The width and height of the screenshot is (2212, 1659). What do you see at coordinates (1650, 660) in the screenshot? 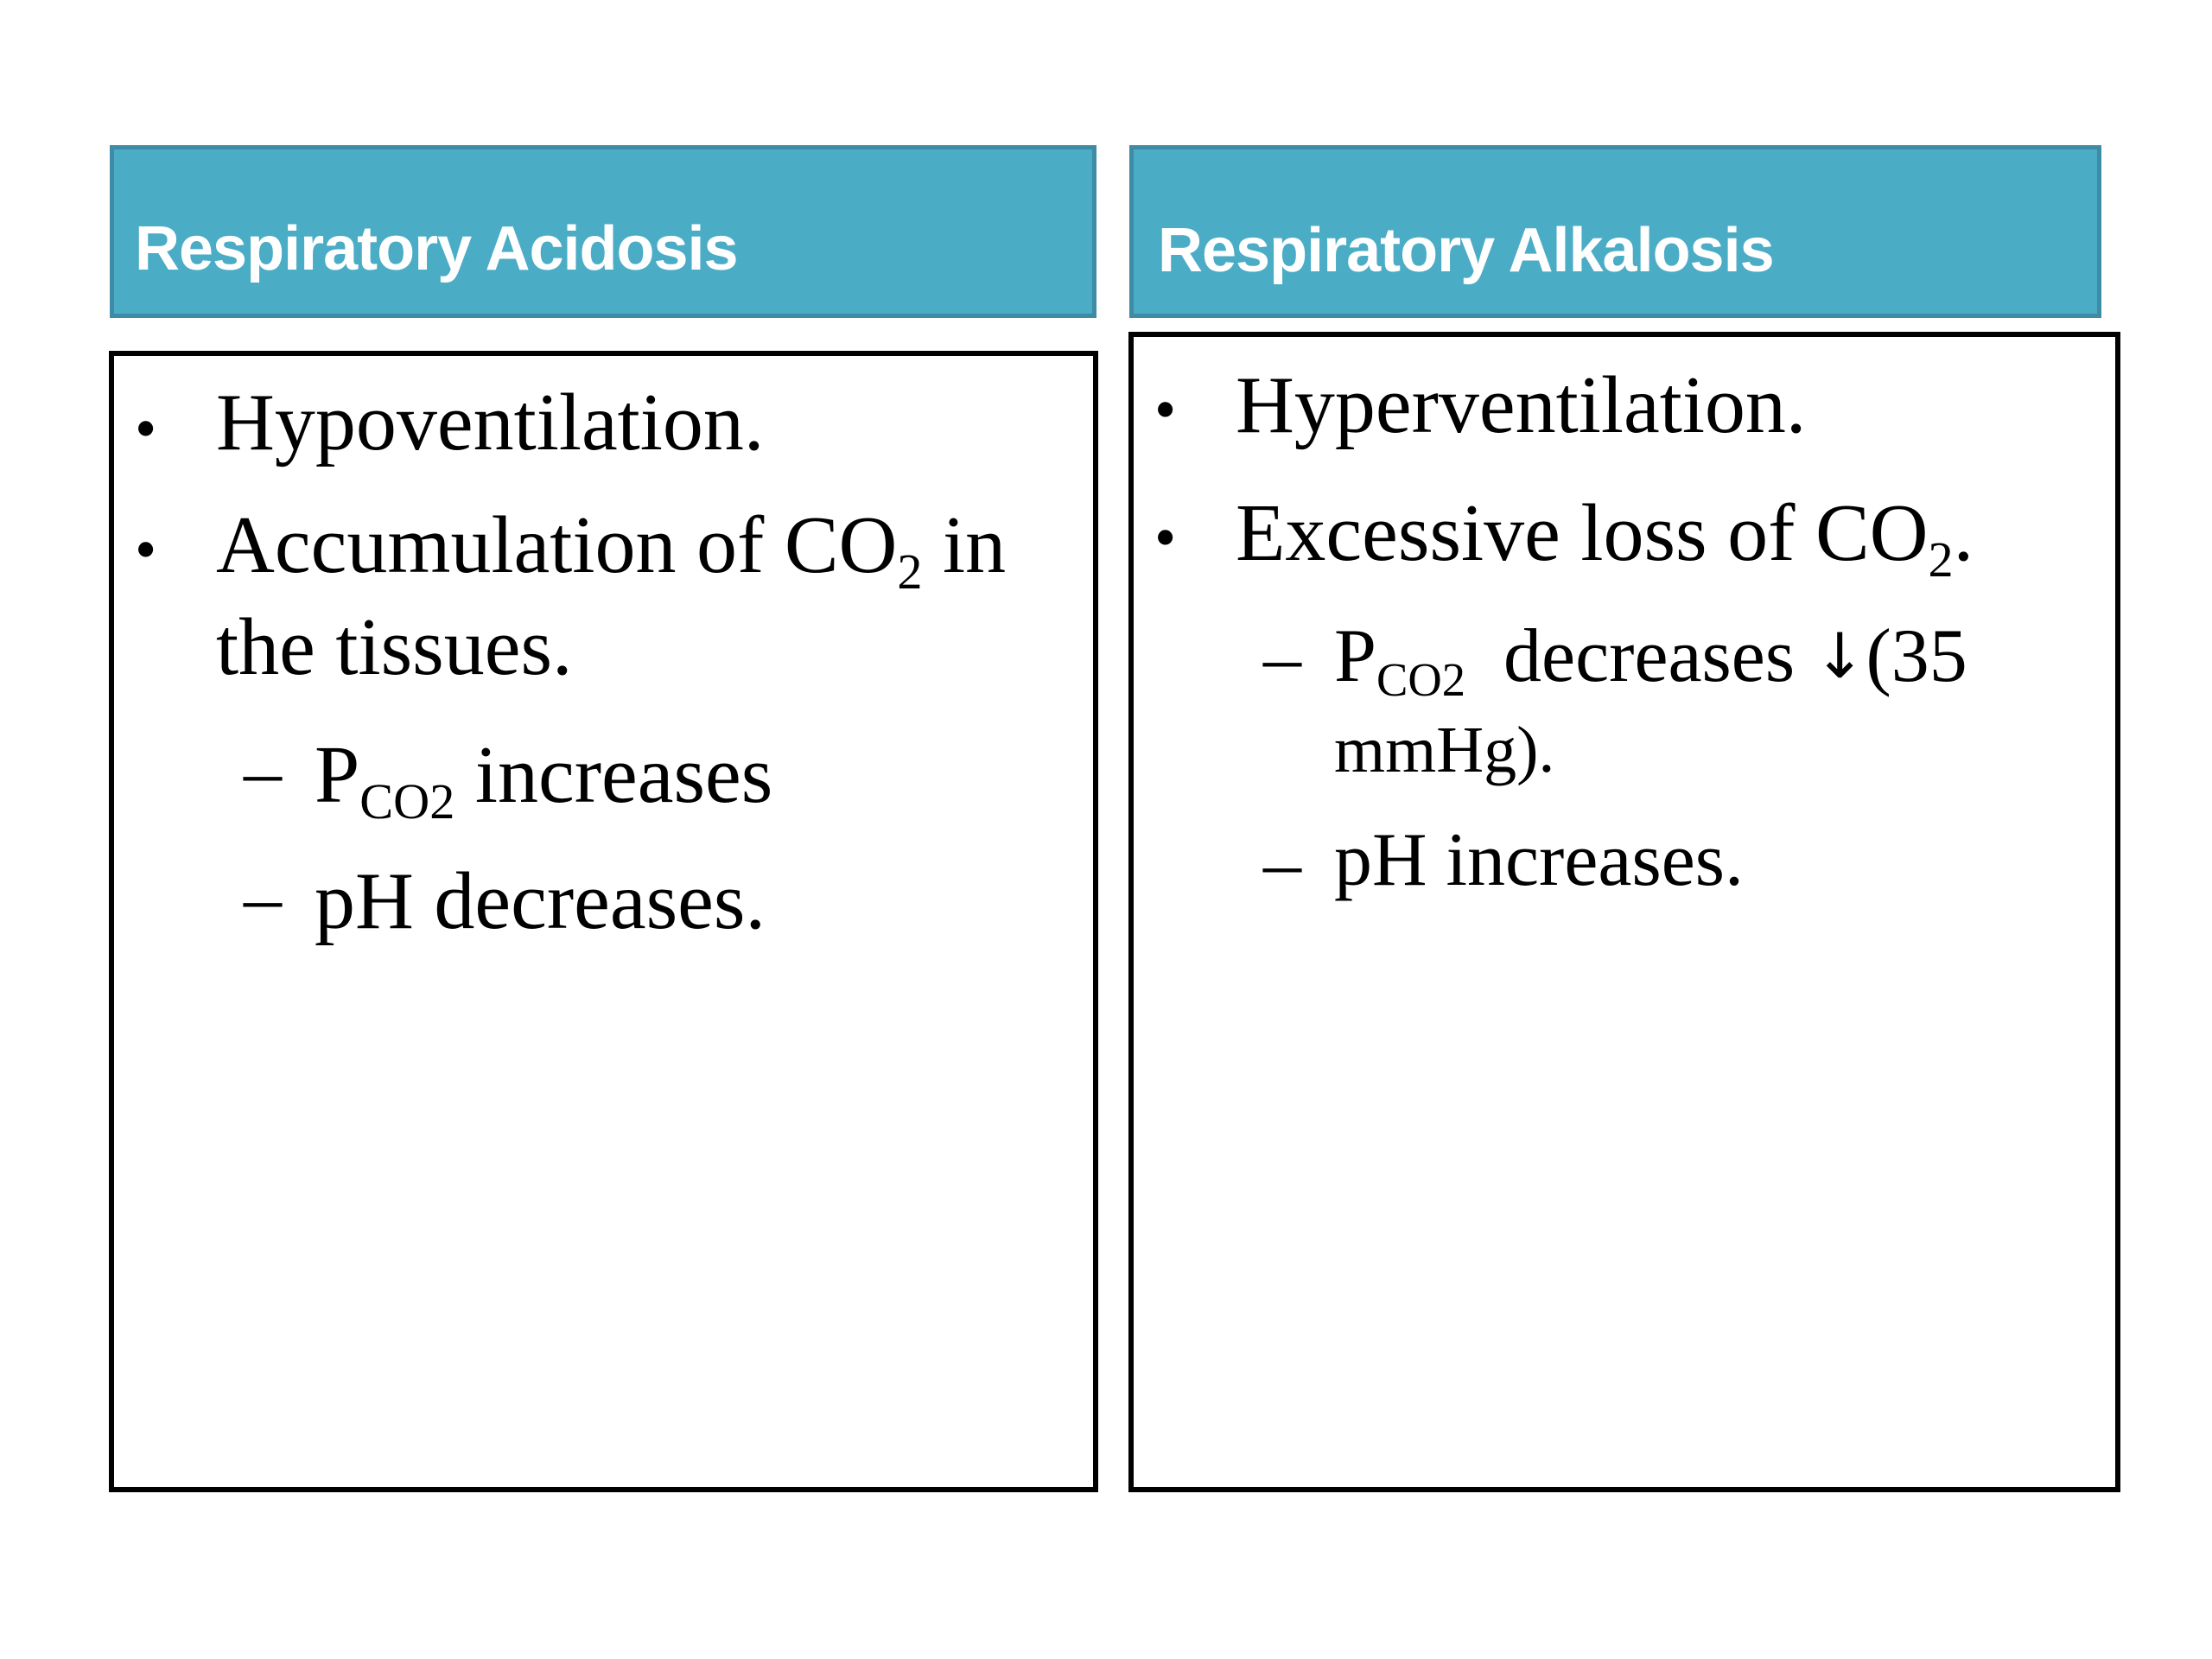
I see `alkalosis-subbullet-1: PCO2 decreases ↓(35` at bounding box center [1650, 660].